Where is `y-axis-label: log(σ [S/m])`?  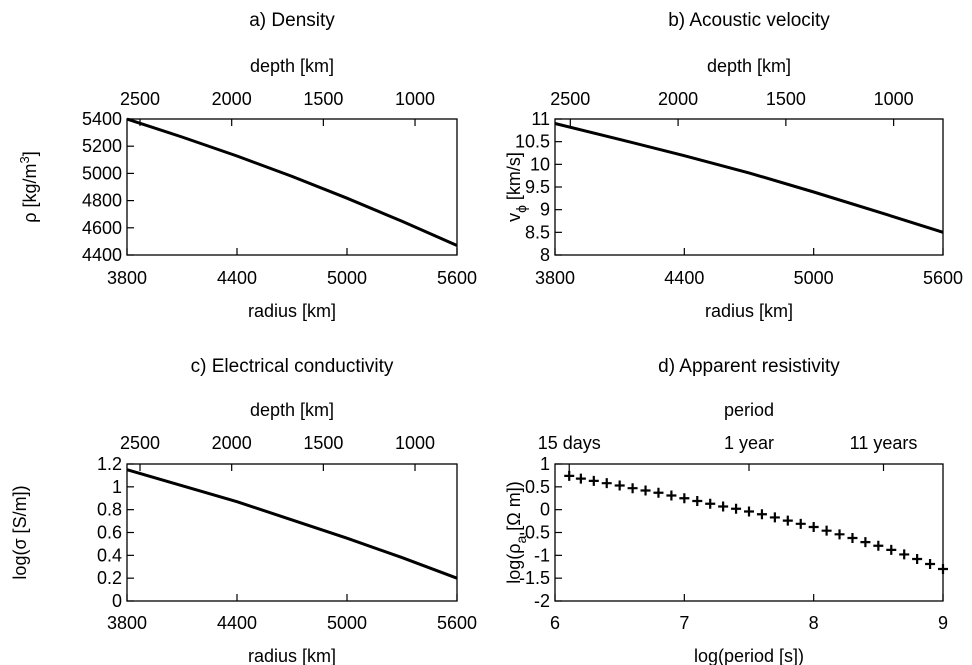 y-axis-label: log(σ [S/m]) is located at coordinates (20, 532).